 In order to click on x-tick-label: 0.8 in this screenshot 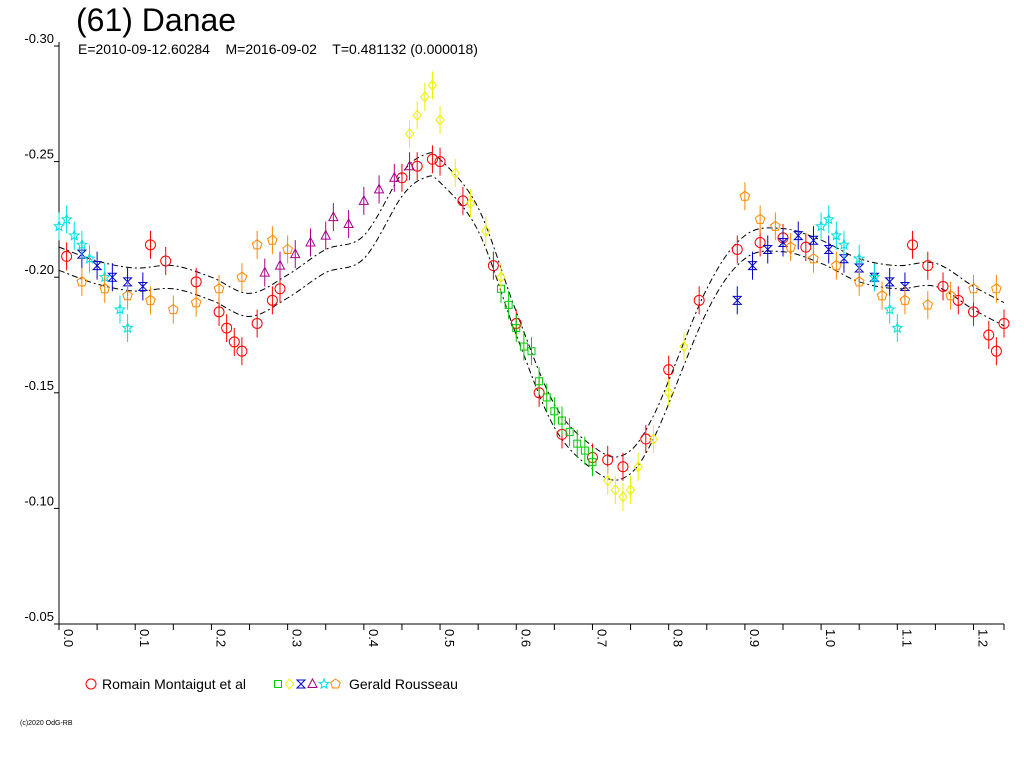, I will do `click(678, 638)`.